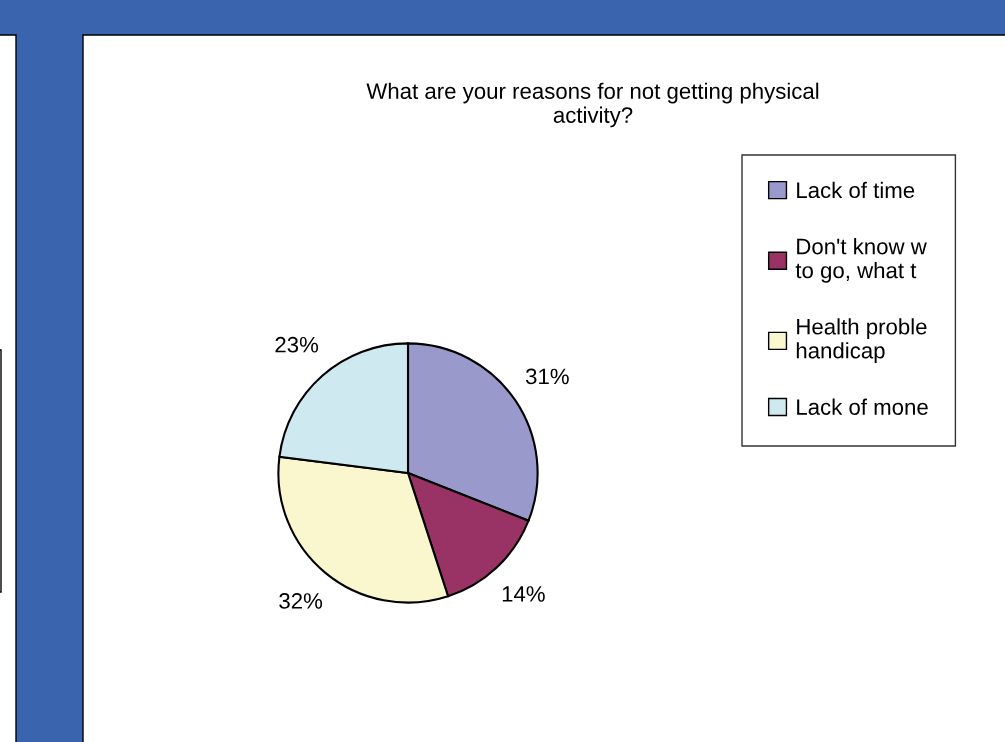 Image resolution: width=1005 pixels, height=742 pixels. Describe the element at coordinates (856, 190) in the screenshot. I see `legend-label: Lack of time` at that location.